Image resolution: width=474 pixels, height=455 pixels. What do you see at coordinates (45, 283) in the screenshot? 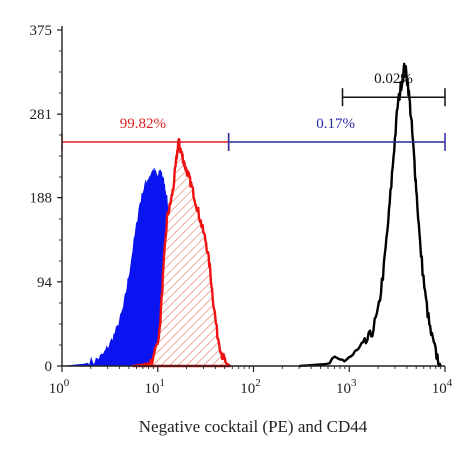
I see `y-tick-label: 94` at bounding box center [45, 283].